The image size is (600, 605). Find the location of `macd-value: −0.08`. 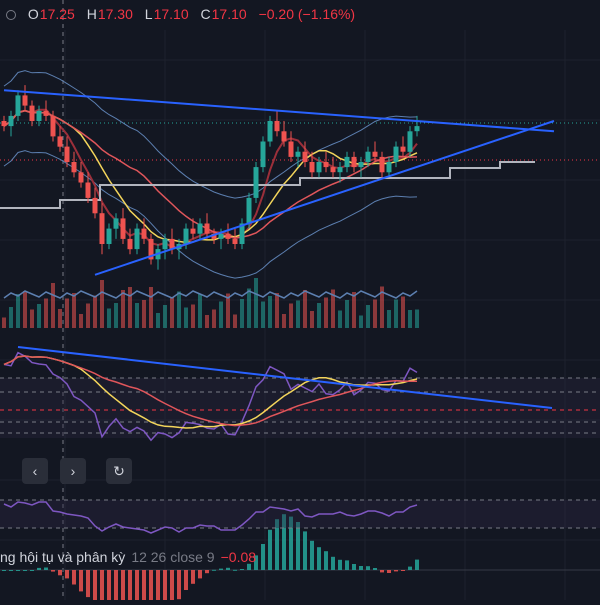

macd-value: −0.08 is located at coordinates (238, 557).